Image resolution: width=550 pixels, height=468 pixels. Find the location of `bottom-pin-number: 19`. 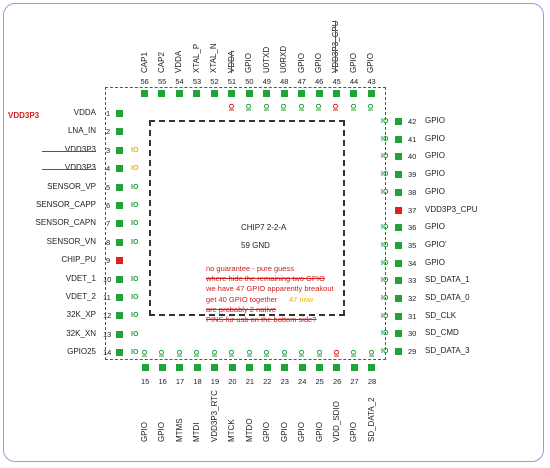

bottom-pin-number: 19 is located at coordinates (215, 381).